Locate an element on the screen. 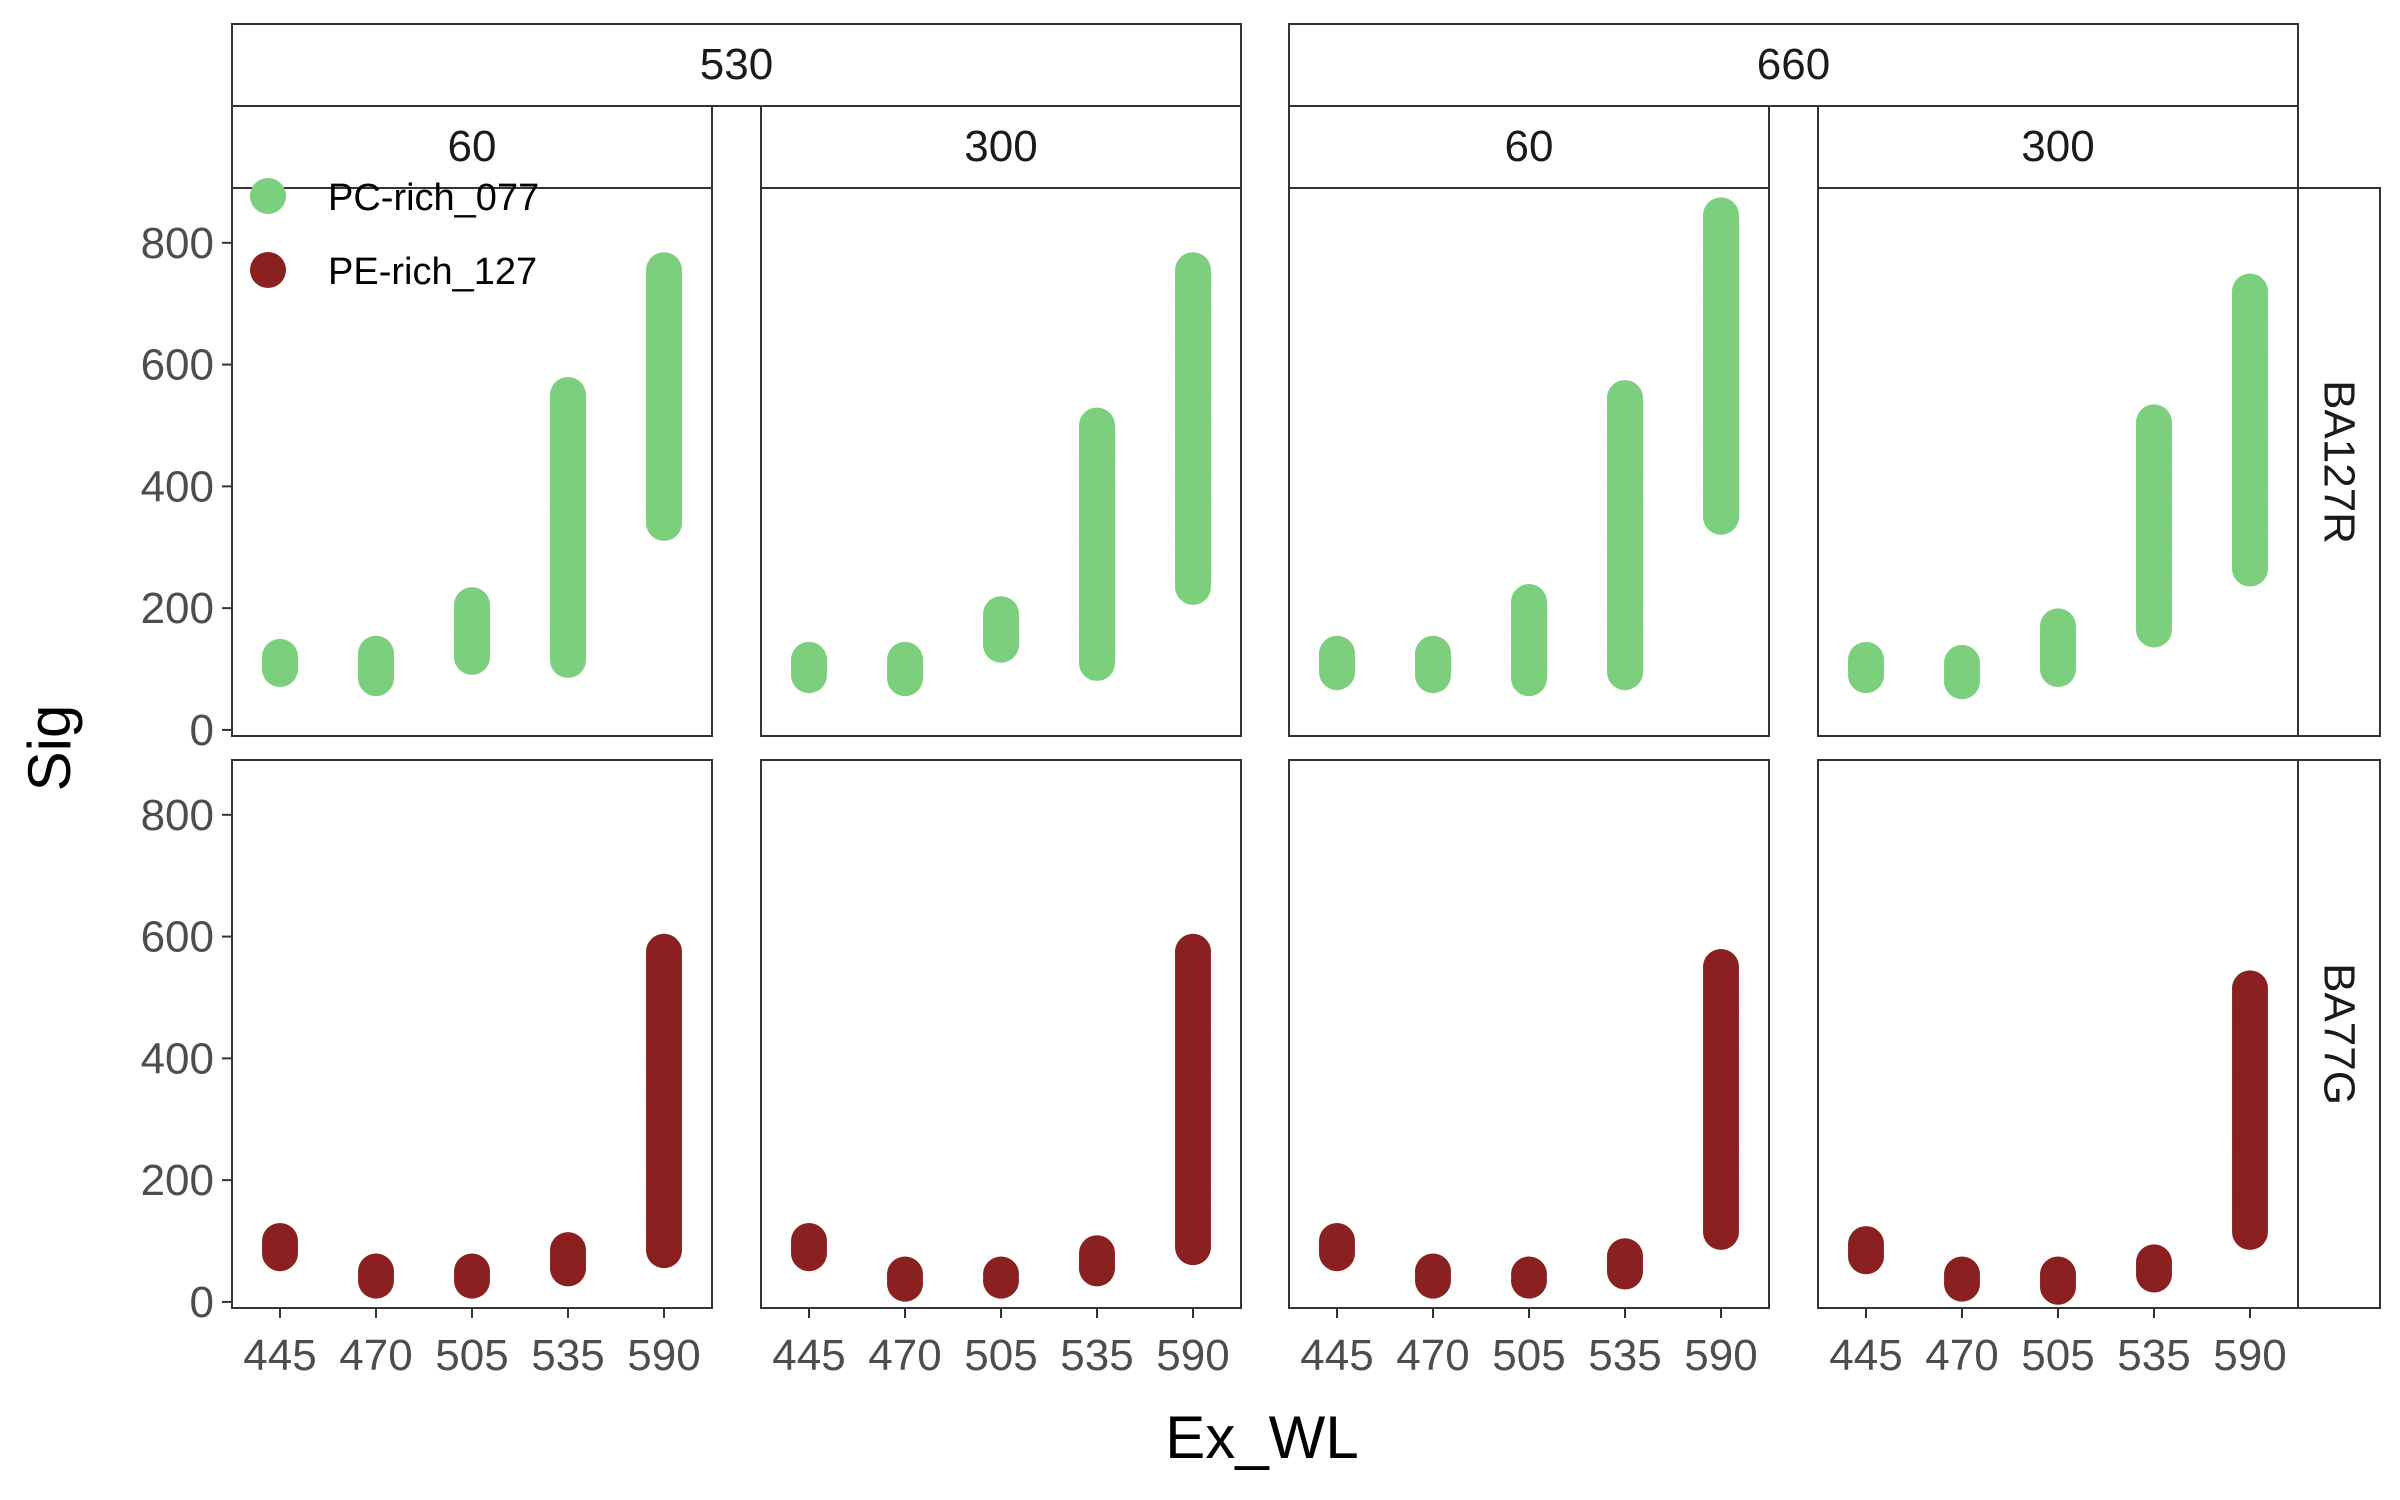  column-strip-outer-label: 660 is located at coordinates (1793, 64).